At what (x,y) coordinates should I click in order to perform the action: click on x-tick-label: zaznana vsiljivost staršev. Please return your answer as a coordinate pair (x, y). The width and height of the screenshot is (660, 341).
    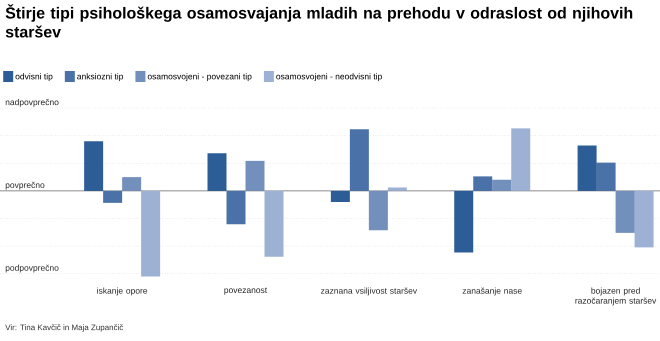
    Looking at the image, I should click on (369, 292).